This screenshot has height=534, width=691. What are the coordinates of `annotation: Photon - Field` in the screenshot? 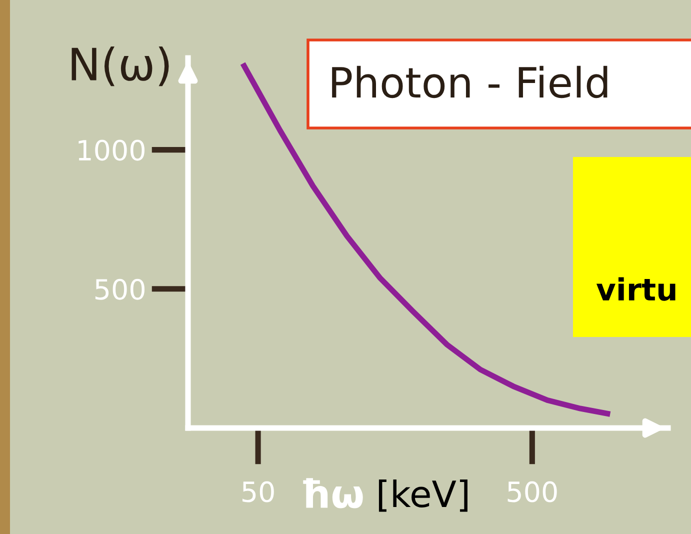 It's located at (470, 82).